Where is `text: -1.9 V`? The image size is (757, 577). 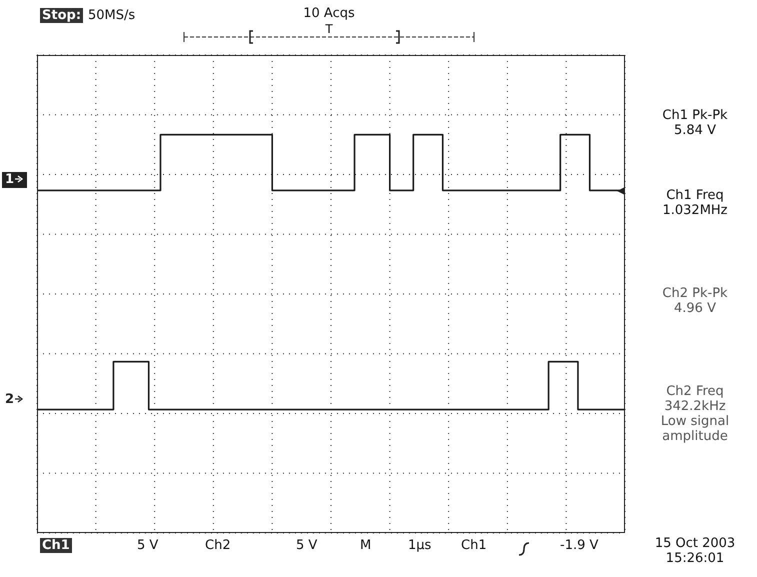
text: -1.9 V is located at coordinates (579, 545).